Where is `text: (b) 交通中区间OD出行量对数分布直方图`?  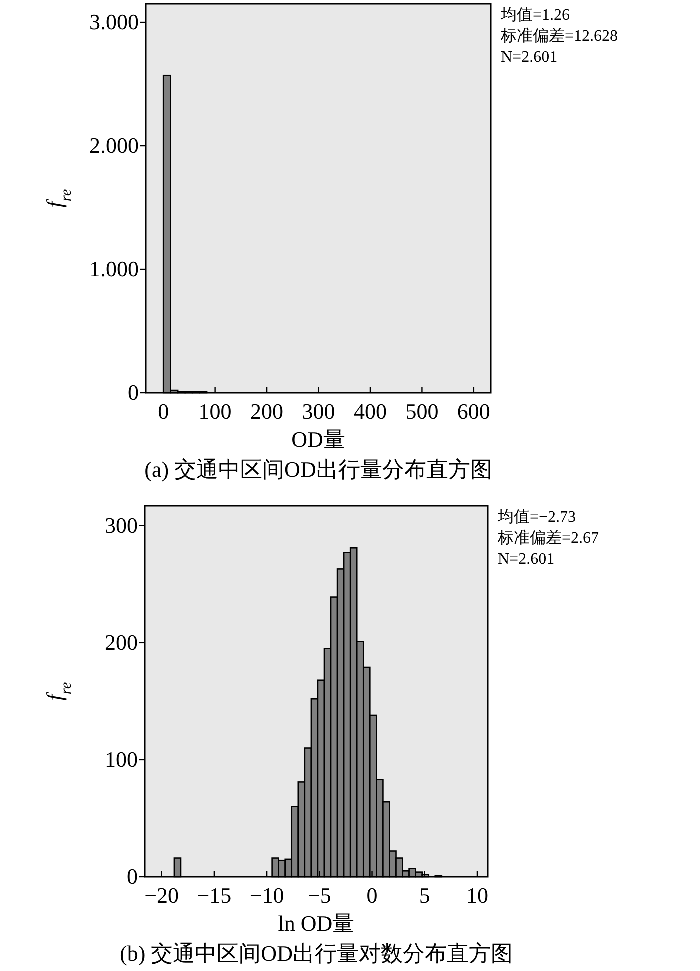
text: (b) 交通中区间OD出行量对数分布直方图 is located at coordinates (316, 953).